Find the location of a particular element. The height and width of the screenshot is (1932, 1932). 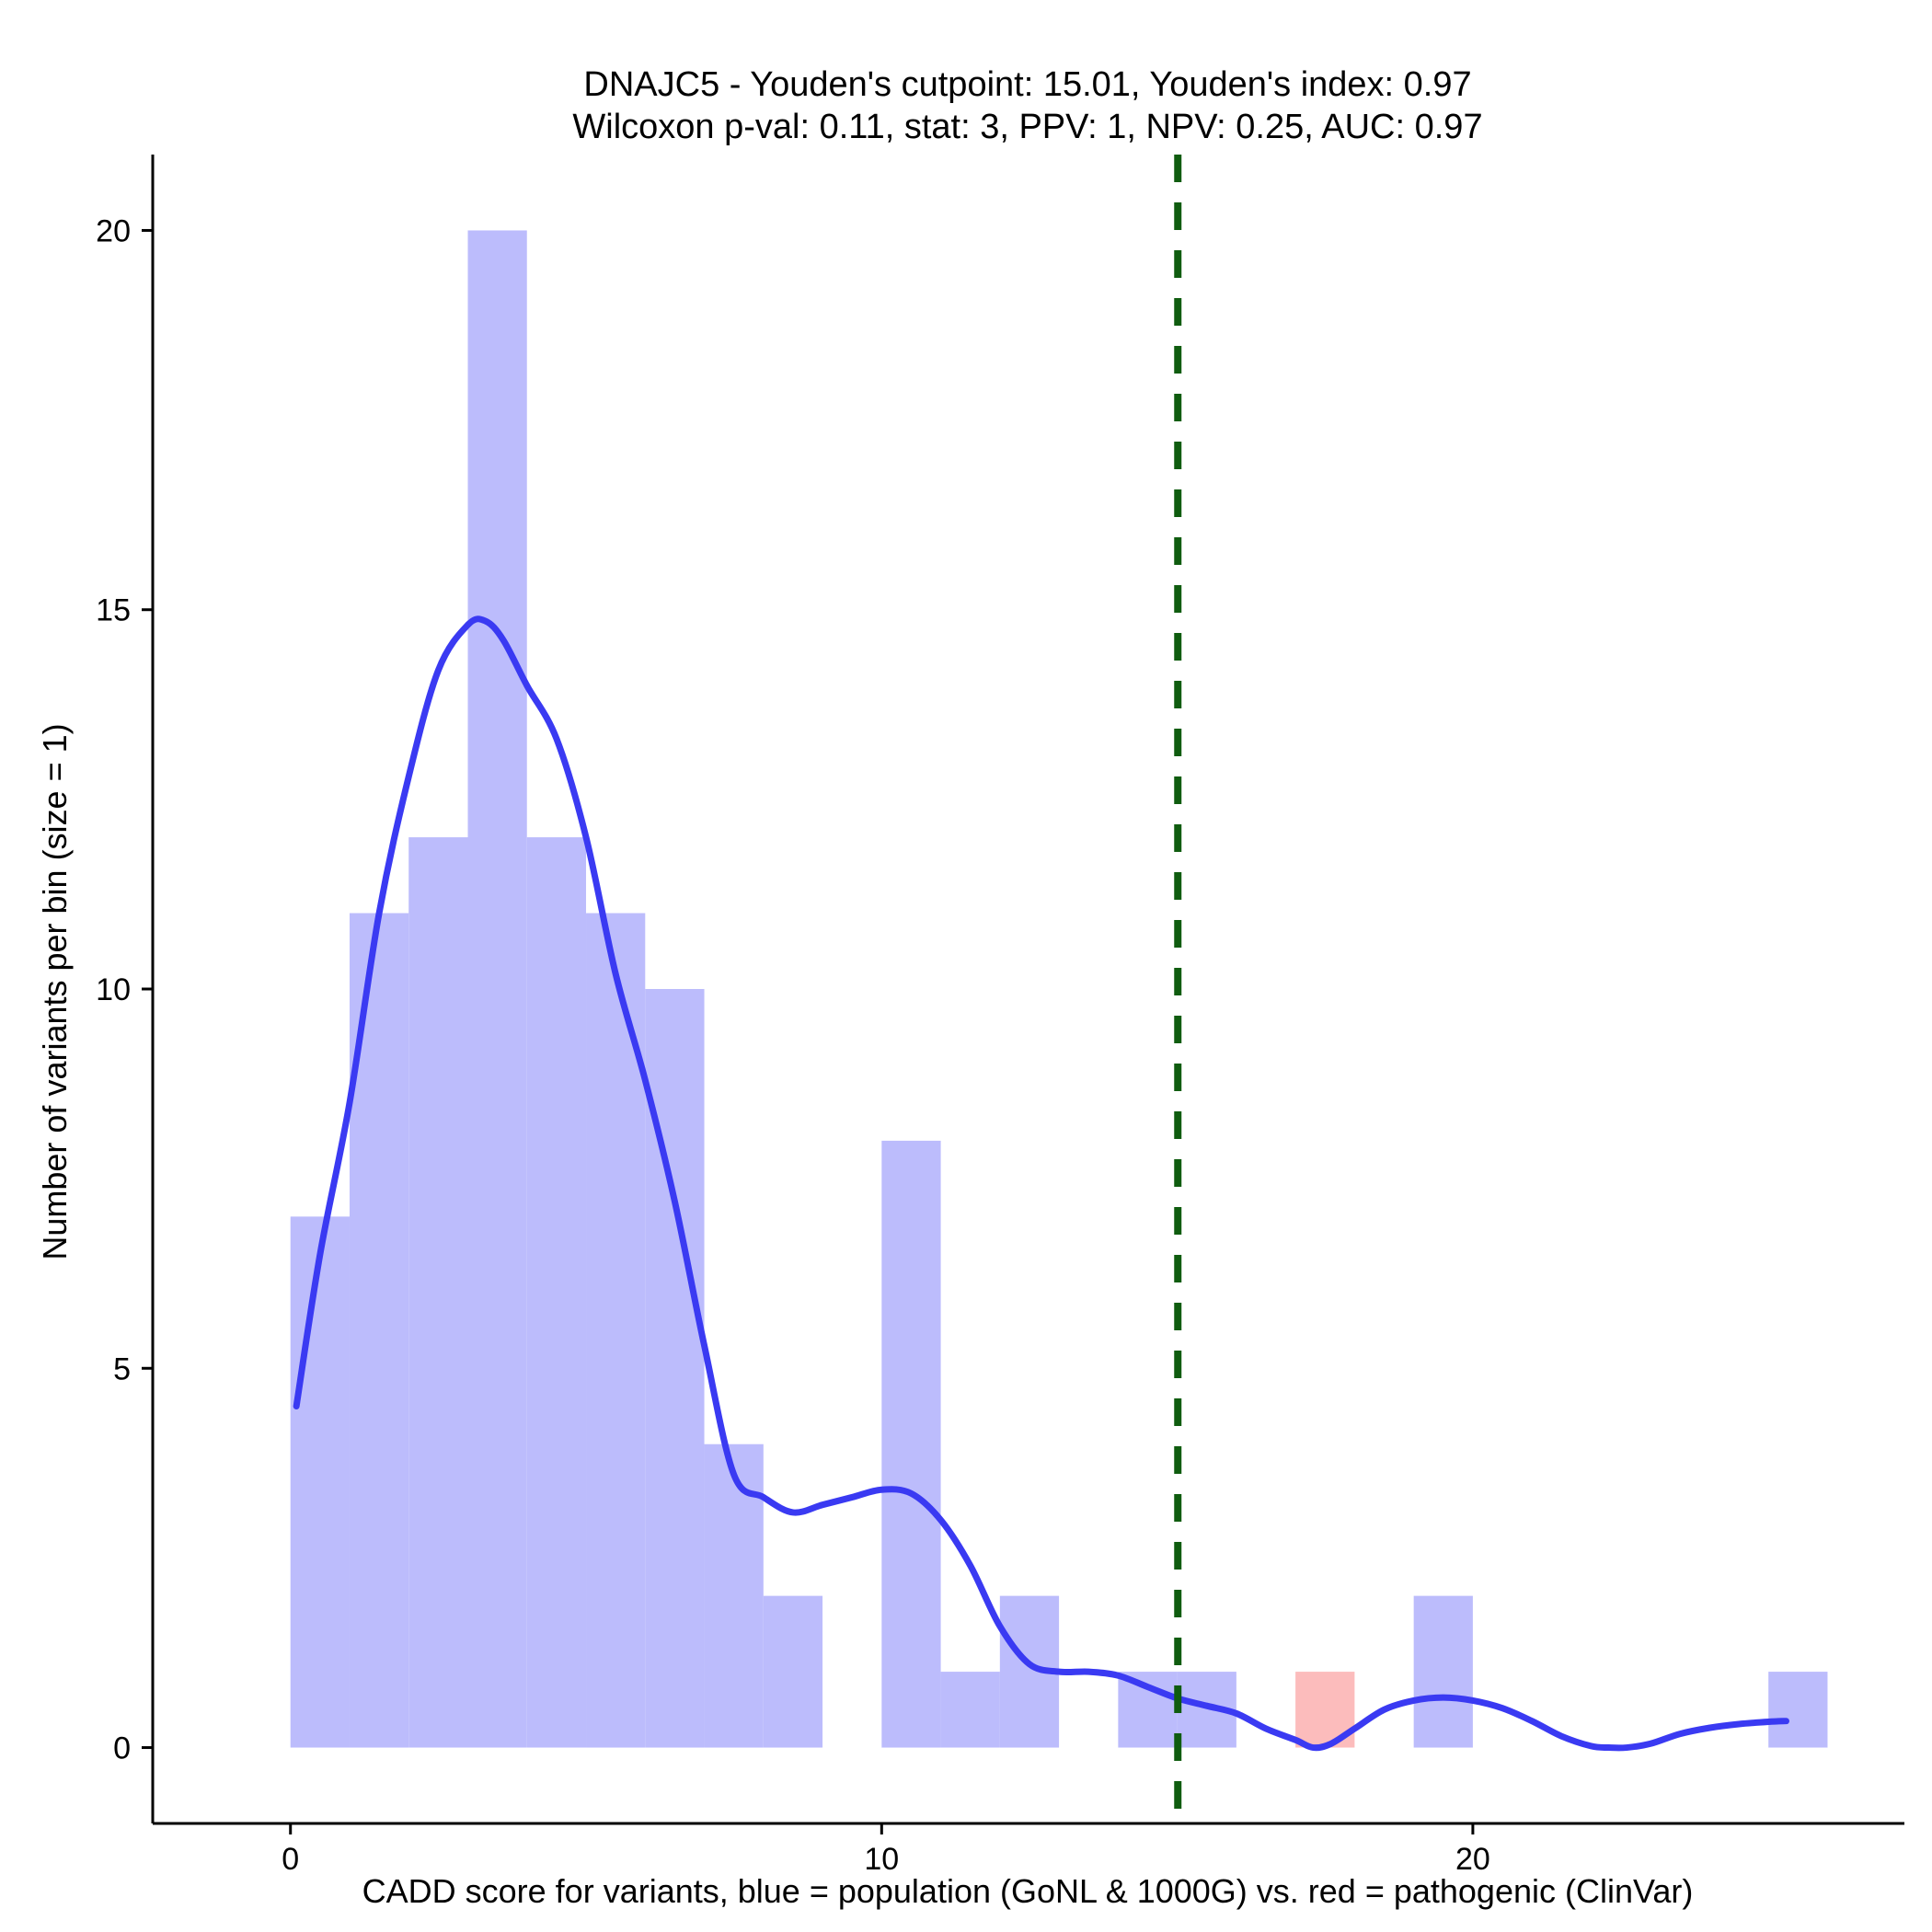

y-tick-label-20: 20 is located at coordinates (113, 230).